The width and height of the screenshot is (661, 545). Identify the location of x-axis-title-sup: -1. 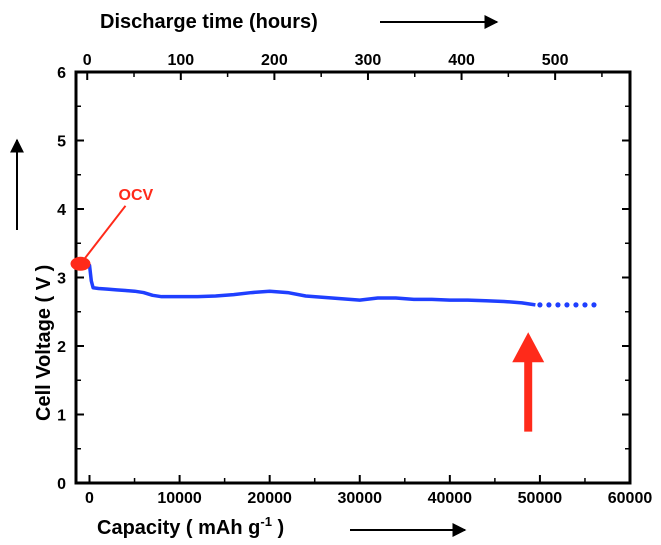
(266, 521).